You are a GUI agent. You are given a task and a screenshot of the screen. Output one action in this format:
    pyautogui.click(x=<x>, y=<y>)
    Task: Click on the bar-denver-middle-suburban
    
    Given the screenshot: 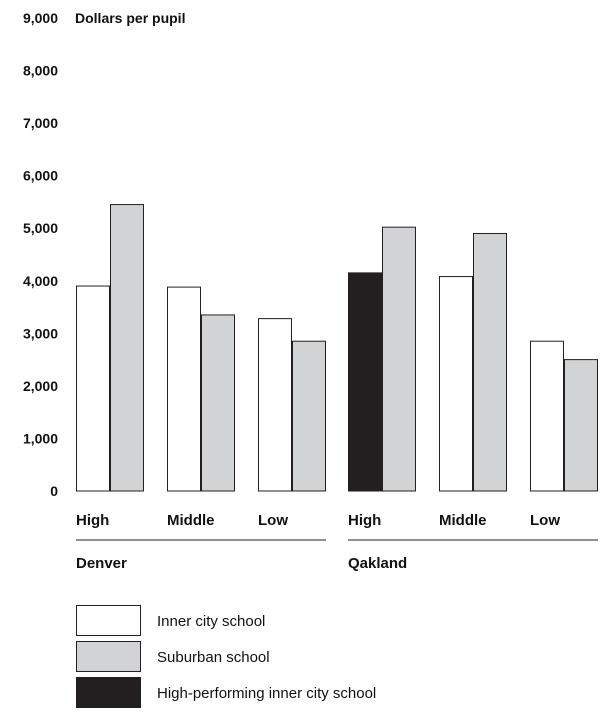 What is the action you would take?
    pyautogui.click(x=218, y=403)
    